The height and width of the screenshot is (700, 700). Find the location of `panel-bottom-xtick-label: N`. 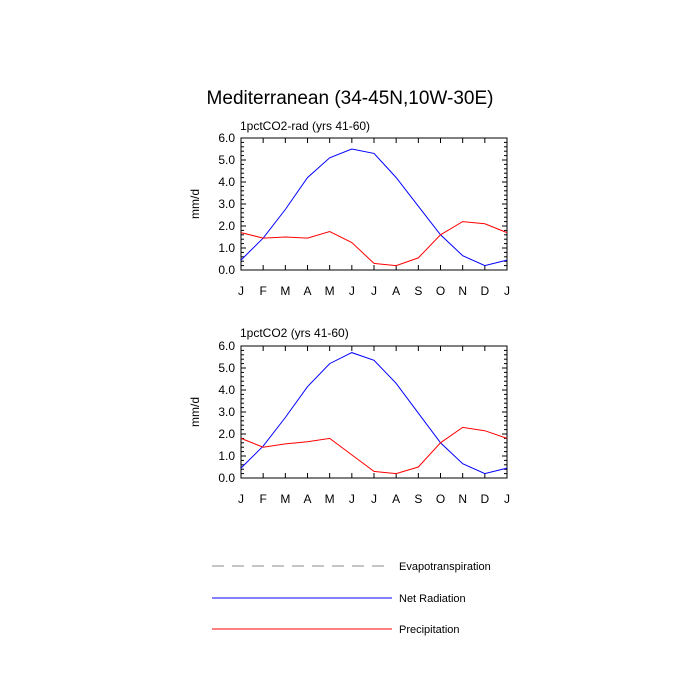

panel-bottom-xtick-label: N is located at coordinates (462, 499).